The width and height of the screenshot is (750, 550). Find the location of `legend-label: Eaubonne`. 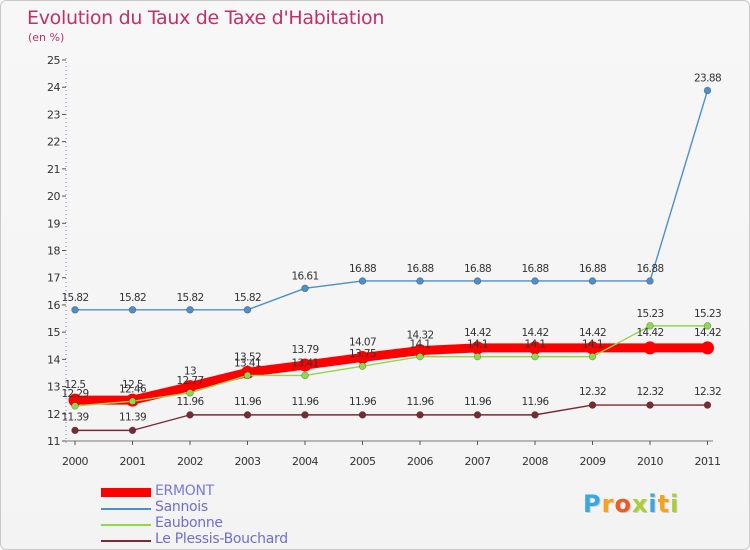

legend-label: Eaubonne is located at coordinates (189, 523).